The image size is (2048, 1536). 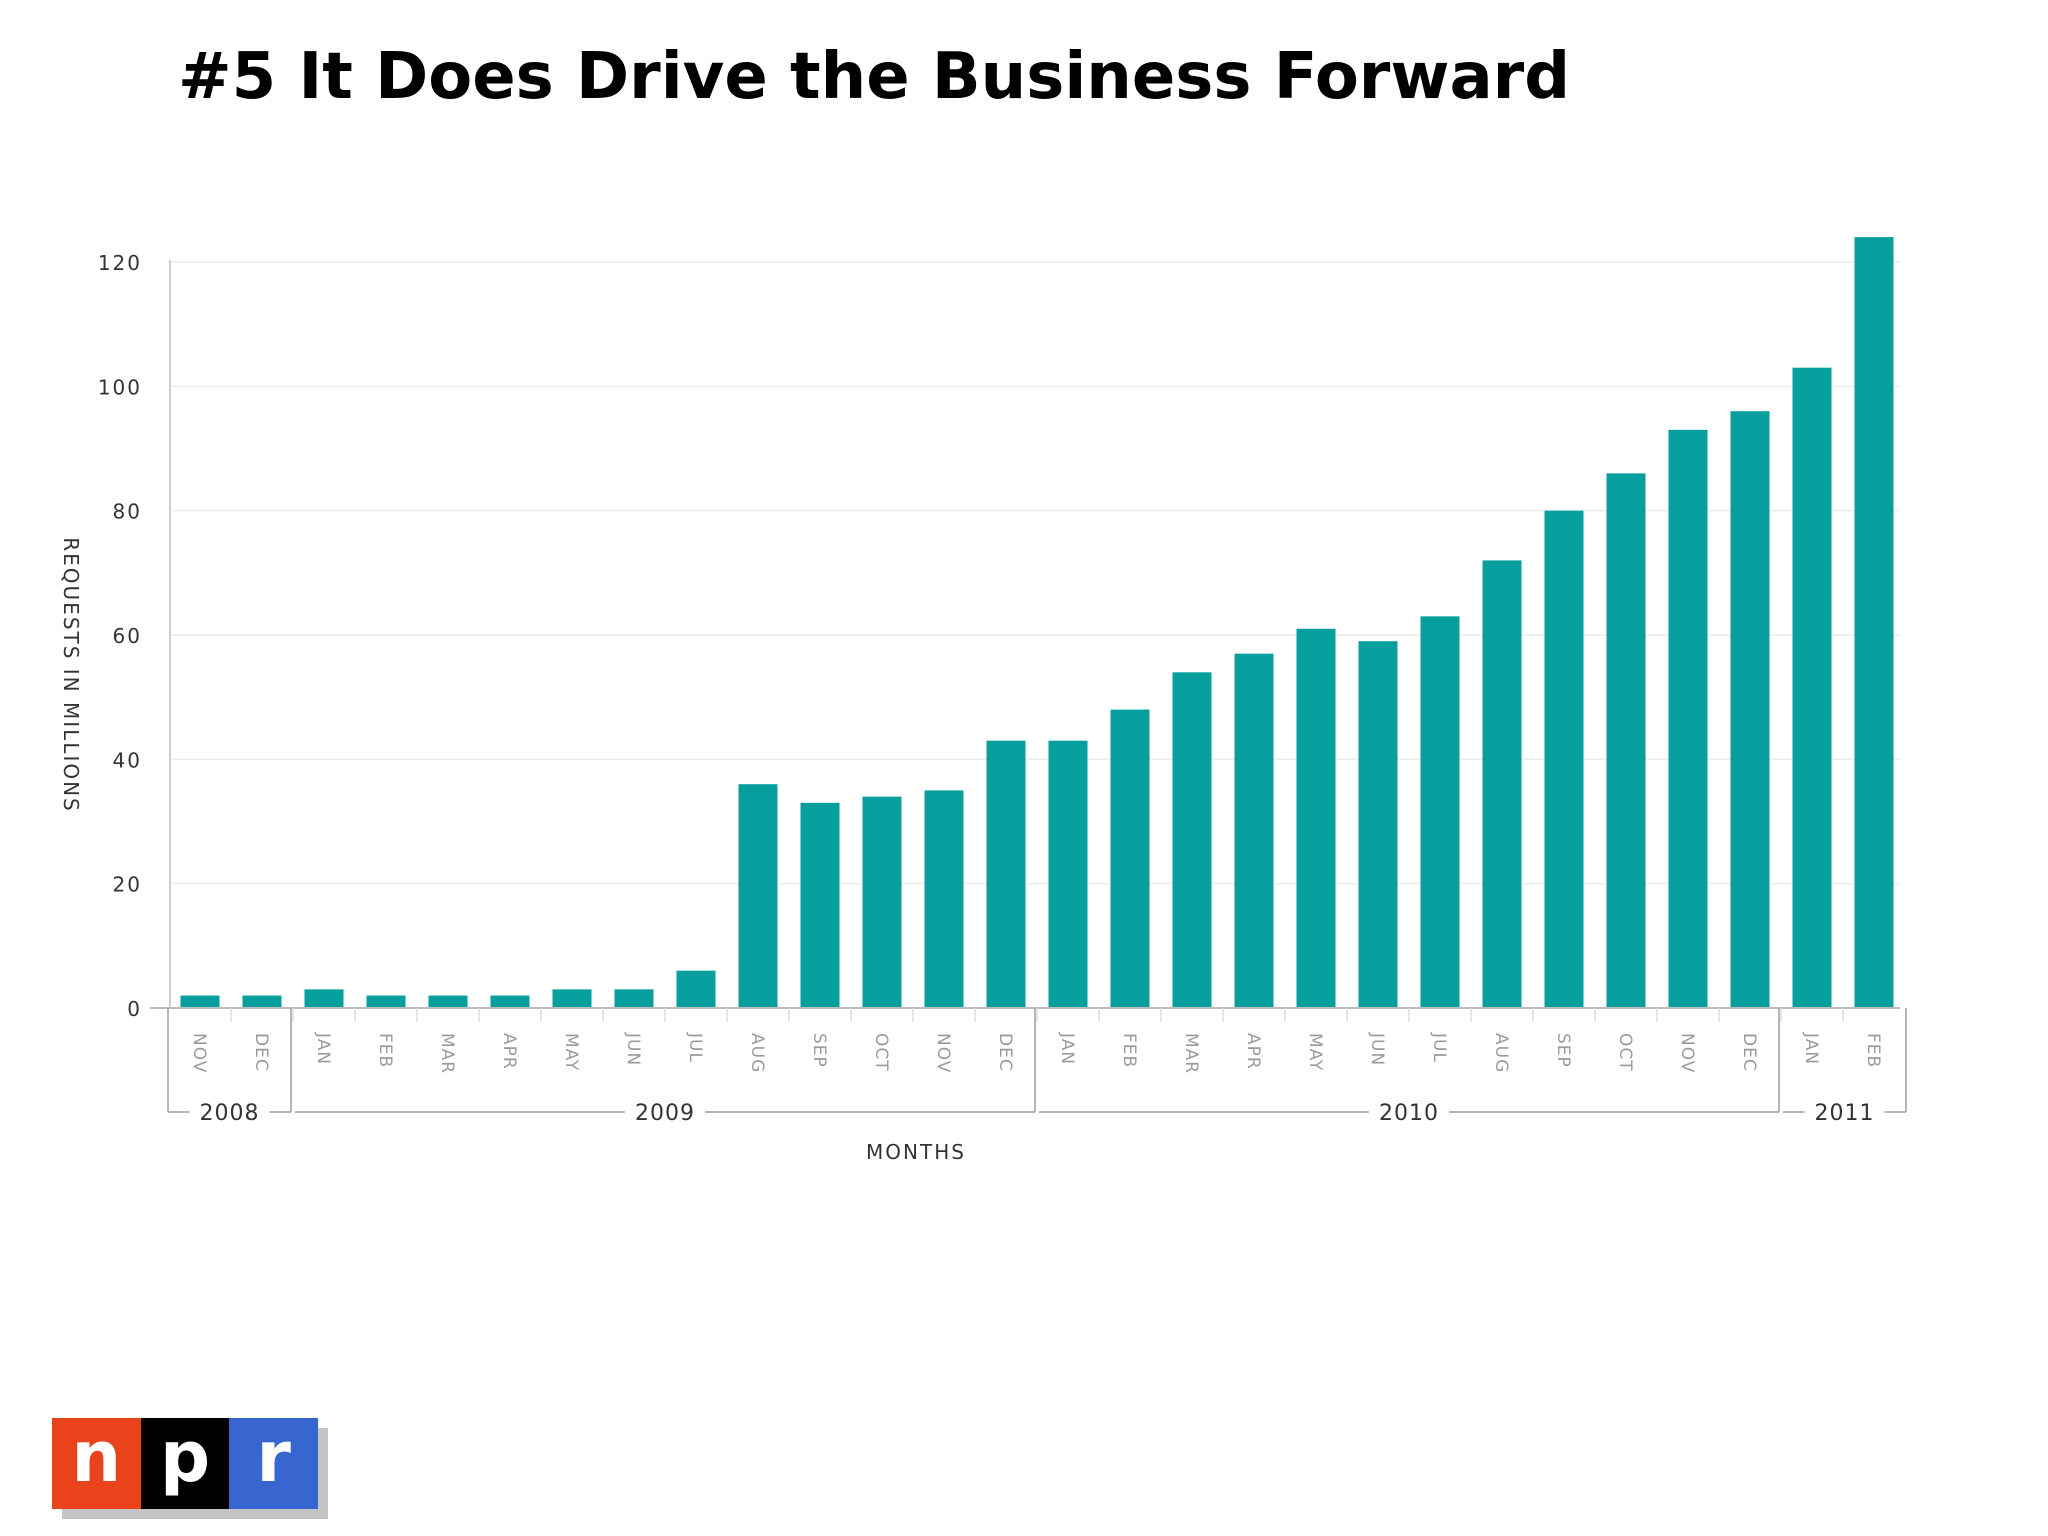 I want to click on y-tick-label: 60, so click(x=127, y=636).